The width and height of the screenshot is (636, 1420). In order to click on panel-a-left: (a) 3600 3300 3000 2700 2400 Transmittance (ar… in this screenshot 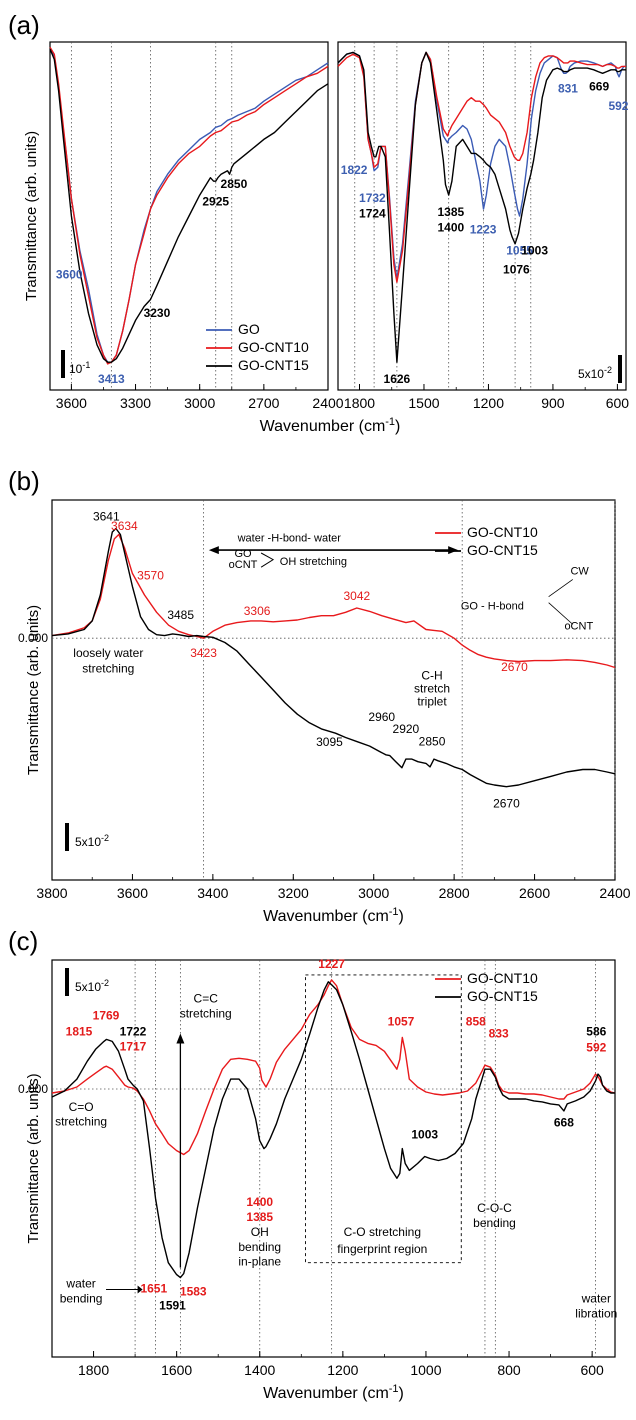, I will do `click(176, 210)`.